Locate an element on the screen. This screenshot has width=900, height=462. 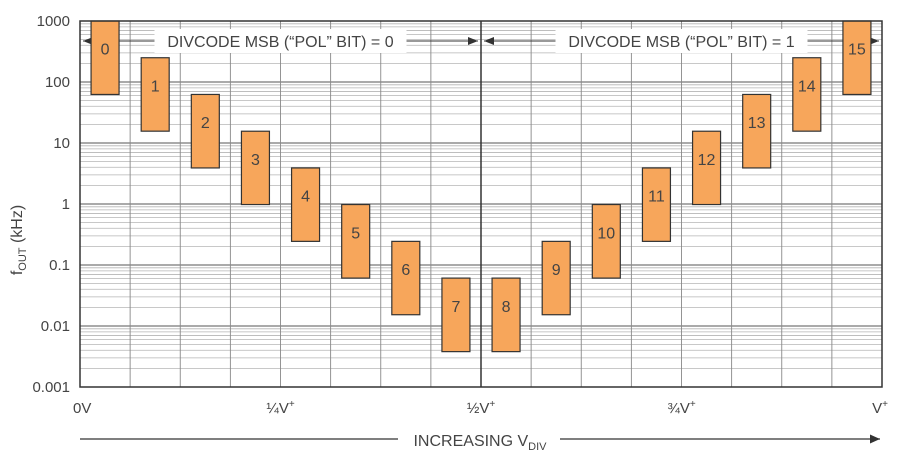
range-bar-label: 13 is located at coordinates (757, 123).